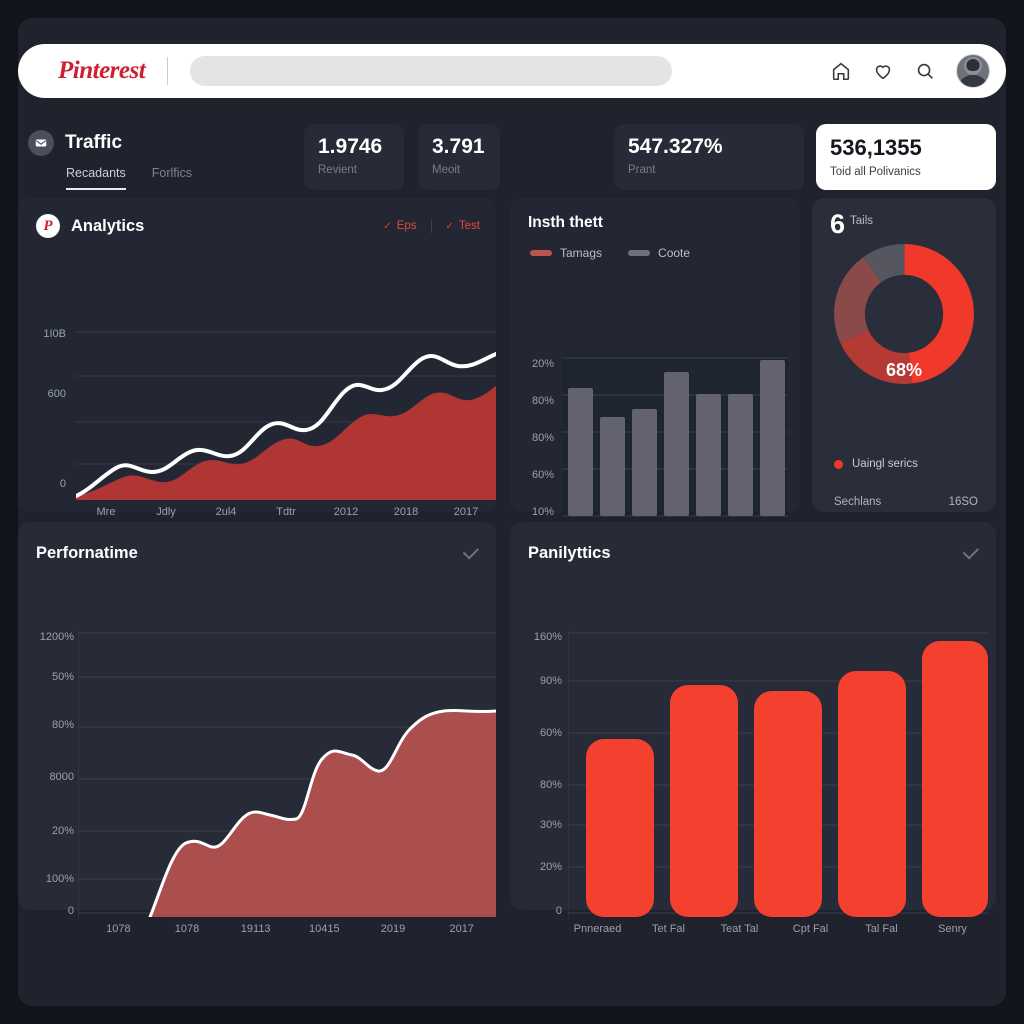 This screenshot has width=1024, height=1024. What do you see at coordinates (62, 484) in the screenshot?
I see `y-tick-0: 0` at bounding box center [62, 484].